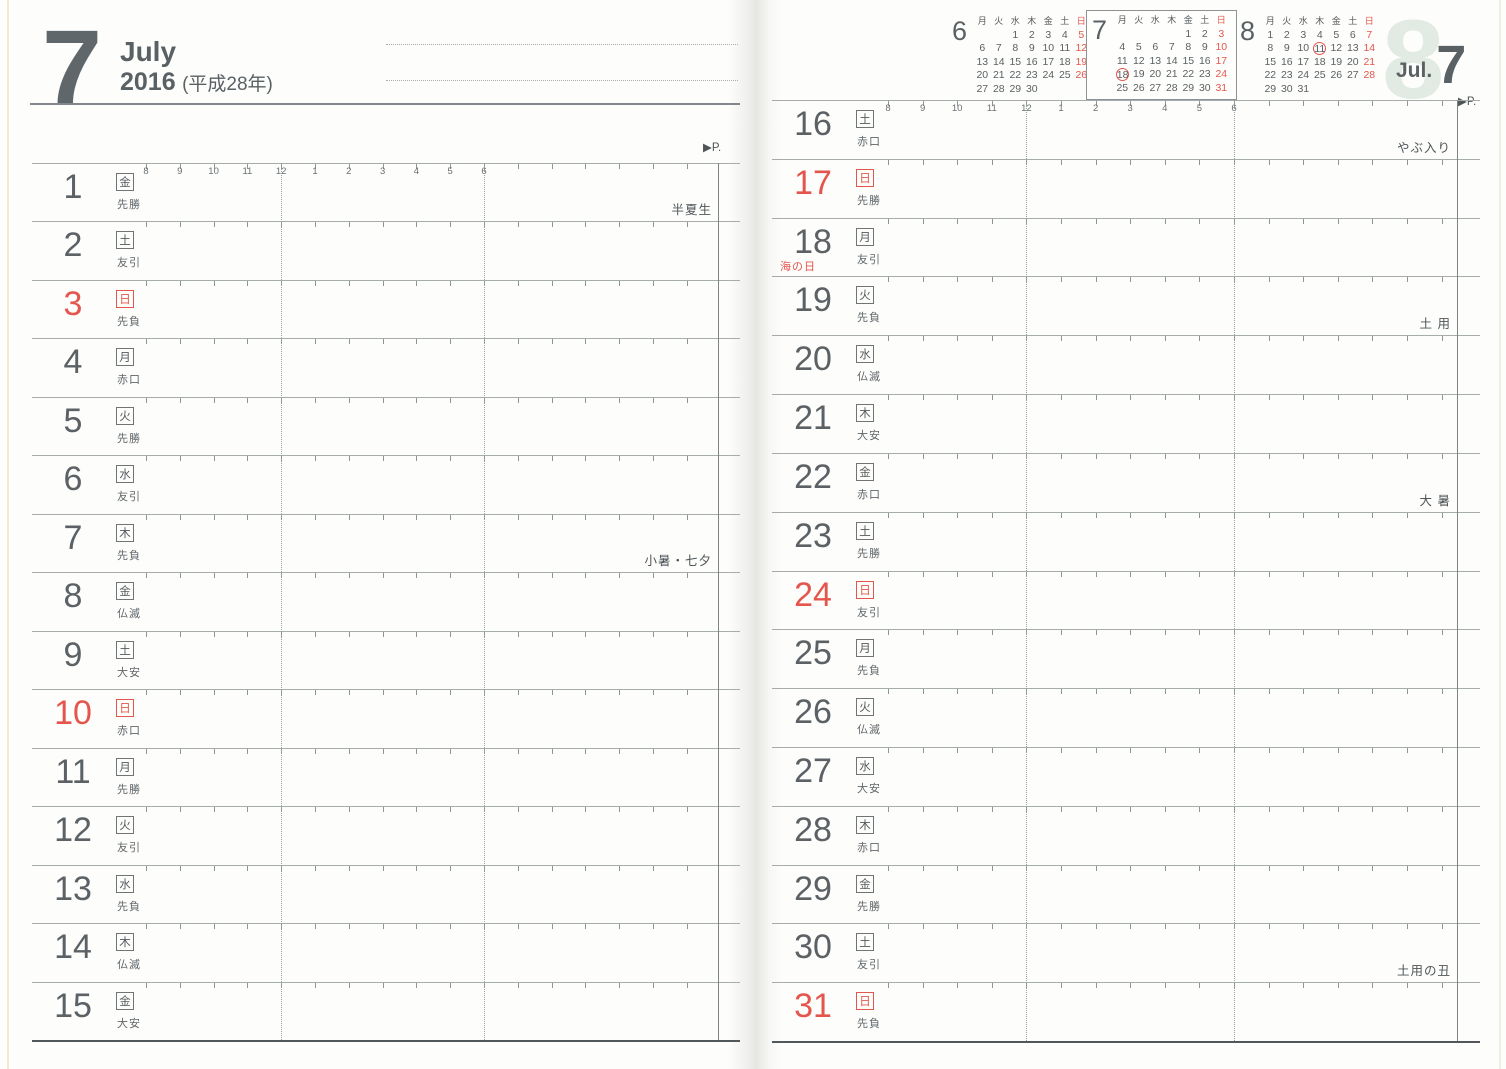  I want to click on mini-calendar-day: 2, so click(1286, 34).